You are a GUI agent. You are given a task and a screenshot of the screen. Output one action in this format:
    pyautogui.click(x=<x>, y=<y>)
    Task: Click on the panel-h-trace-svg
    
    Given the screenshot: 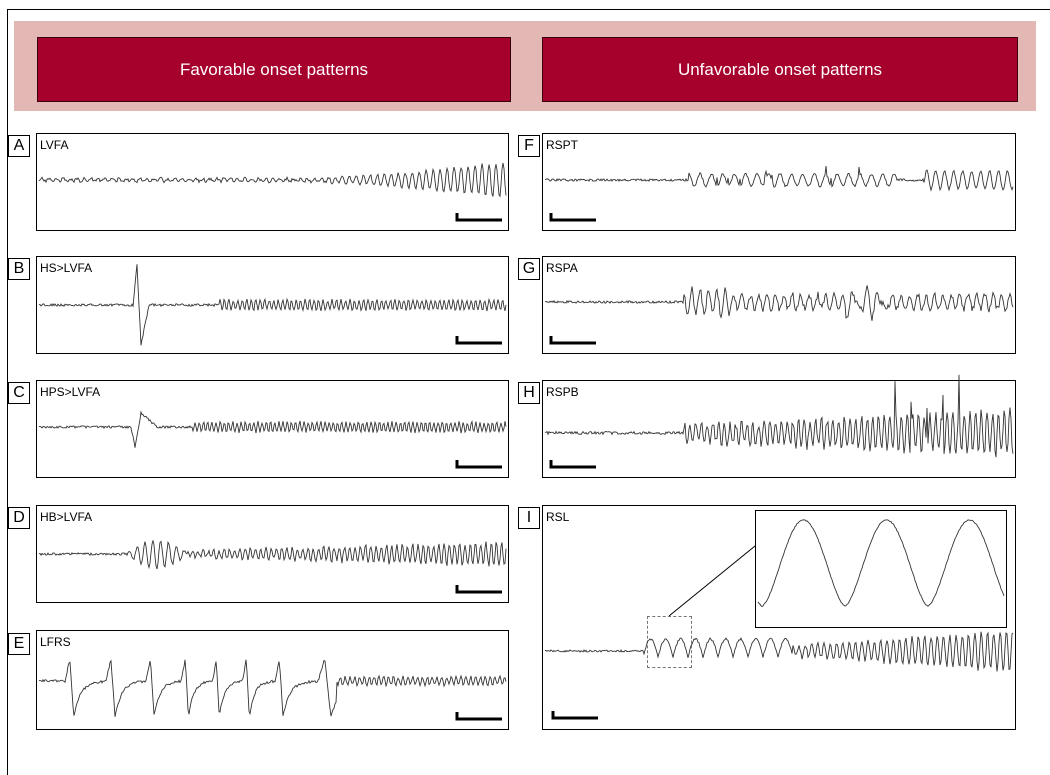 What is the action you would take?
    pyautogui.click(x=779, y=421)
    